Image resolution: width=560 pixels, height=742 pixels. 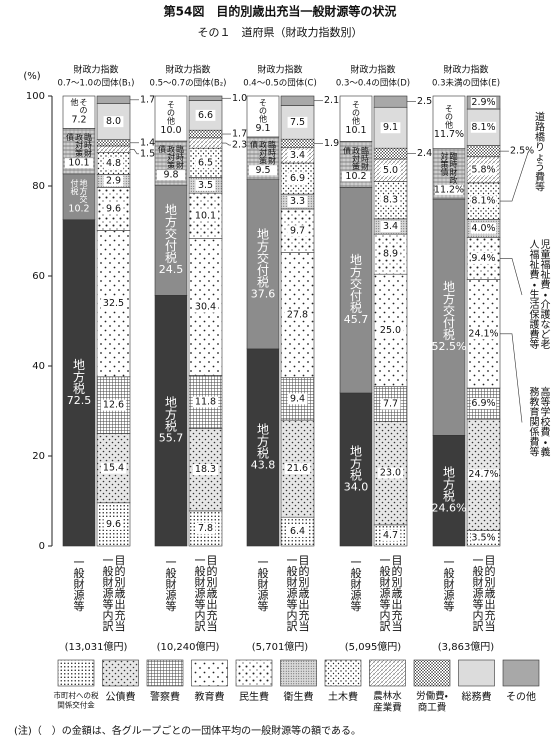 I want to click on group-amount: (3,863億円), so click(x=466, y=646).